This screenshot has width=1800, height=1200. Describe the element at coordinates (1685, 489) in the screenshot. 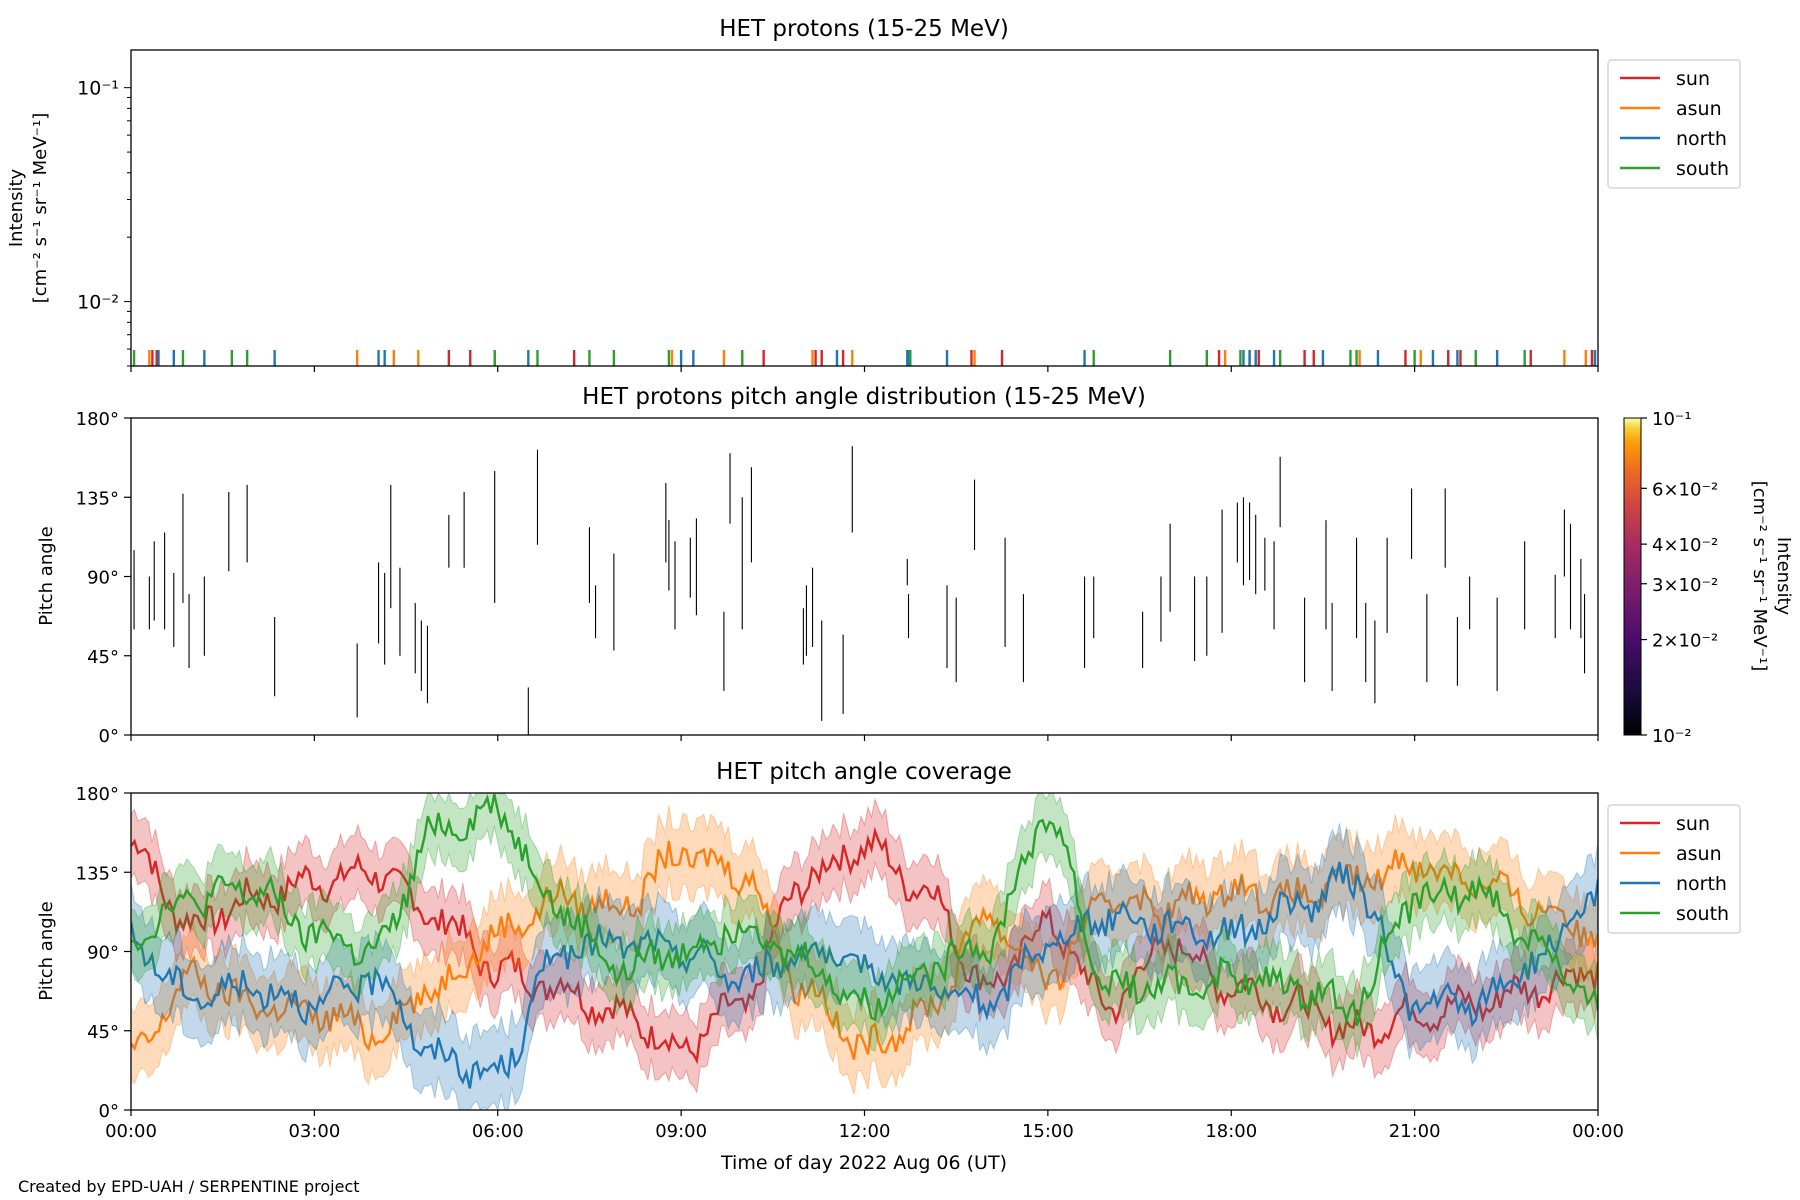

I see `colorbar-tick-label: 6×10⁻²` at that location.